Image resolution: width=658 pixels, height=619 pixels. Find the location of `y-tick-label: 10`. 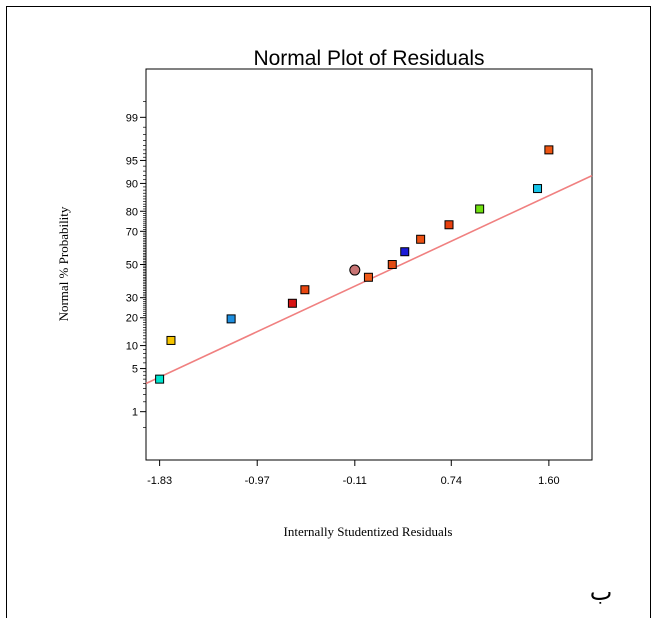

y-tick-label: 10 is located at coordinates (132, 347).